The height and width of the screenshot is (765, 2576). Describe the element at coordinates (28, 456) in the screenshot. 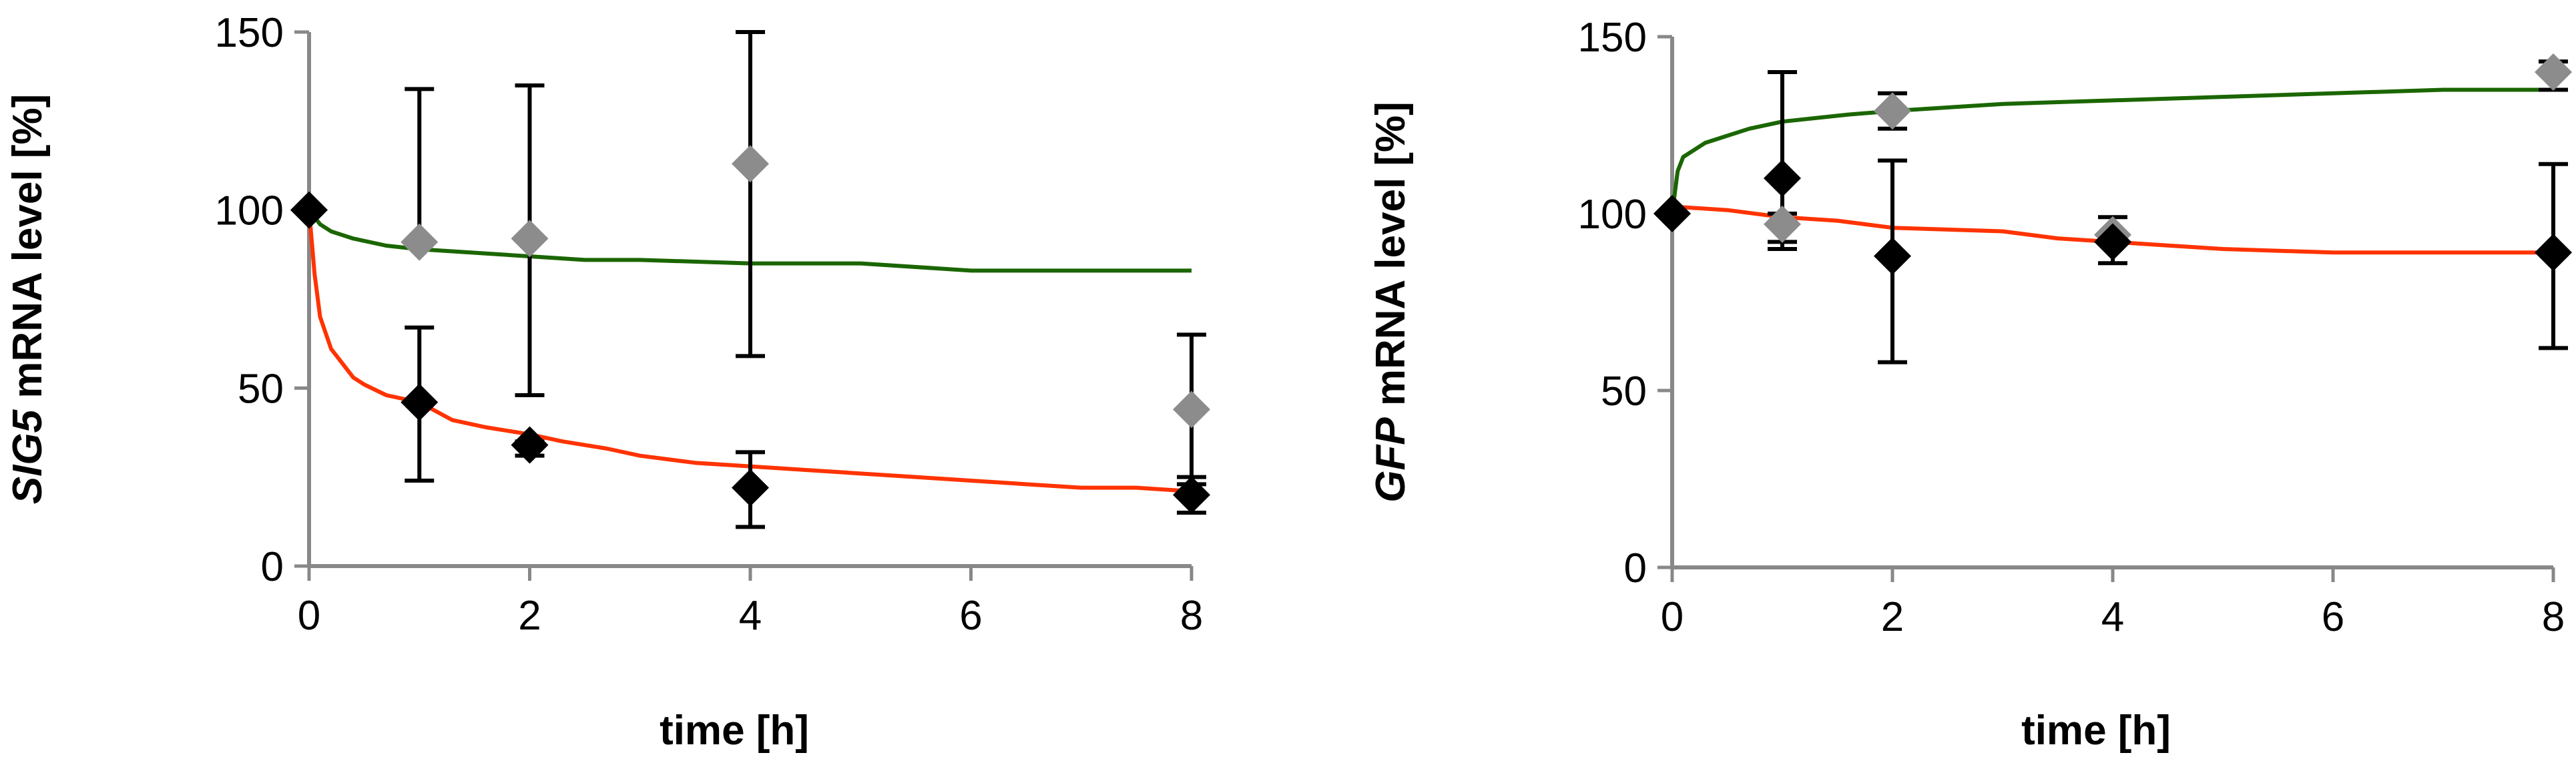

I see `y-axis-title-gene: SIG5` at that location.